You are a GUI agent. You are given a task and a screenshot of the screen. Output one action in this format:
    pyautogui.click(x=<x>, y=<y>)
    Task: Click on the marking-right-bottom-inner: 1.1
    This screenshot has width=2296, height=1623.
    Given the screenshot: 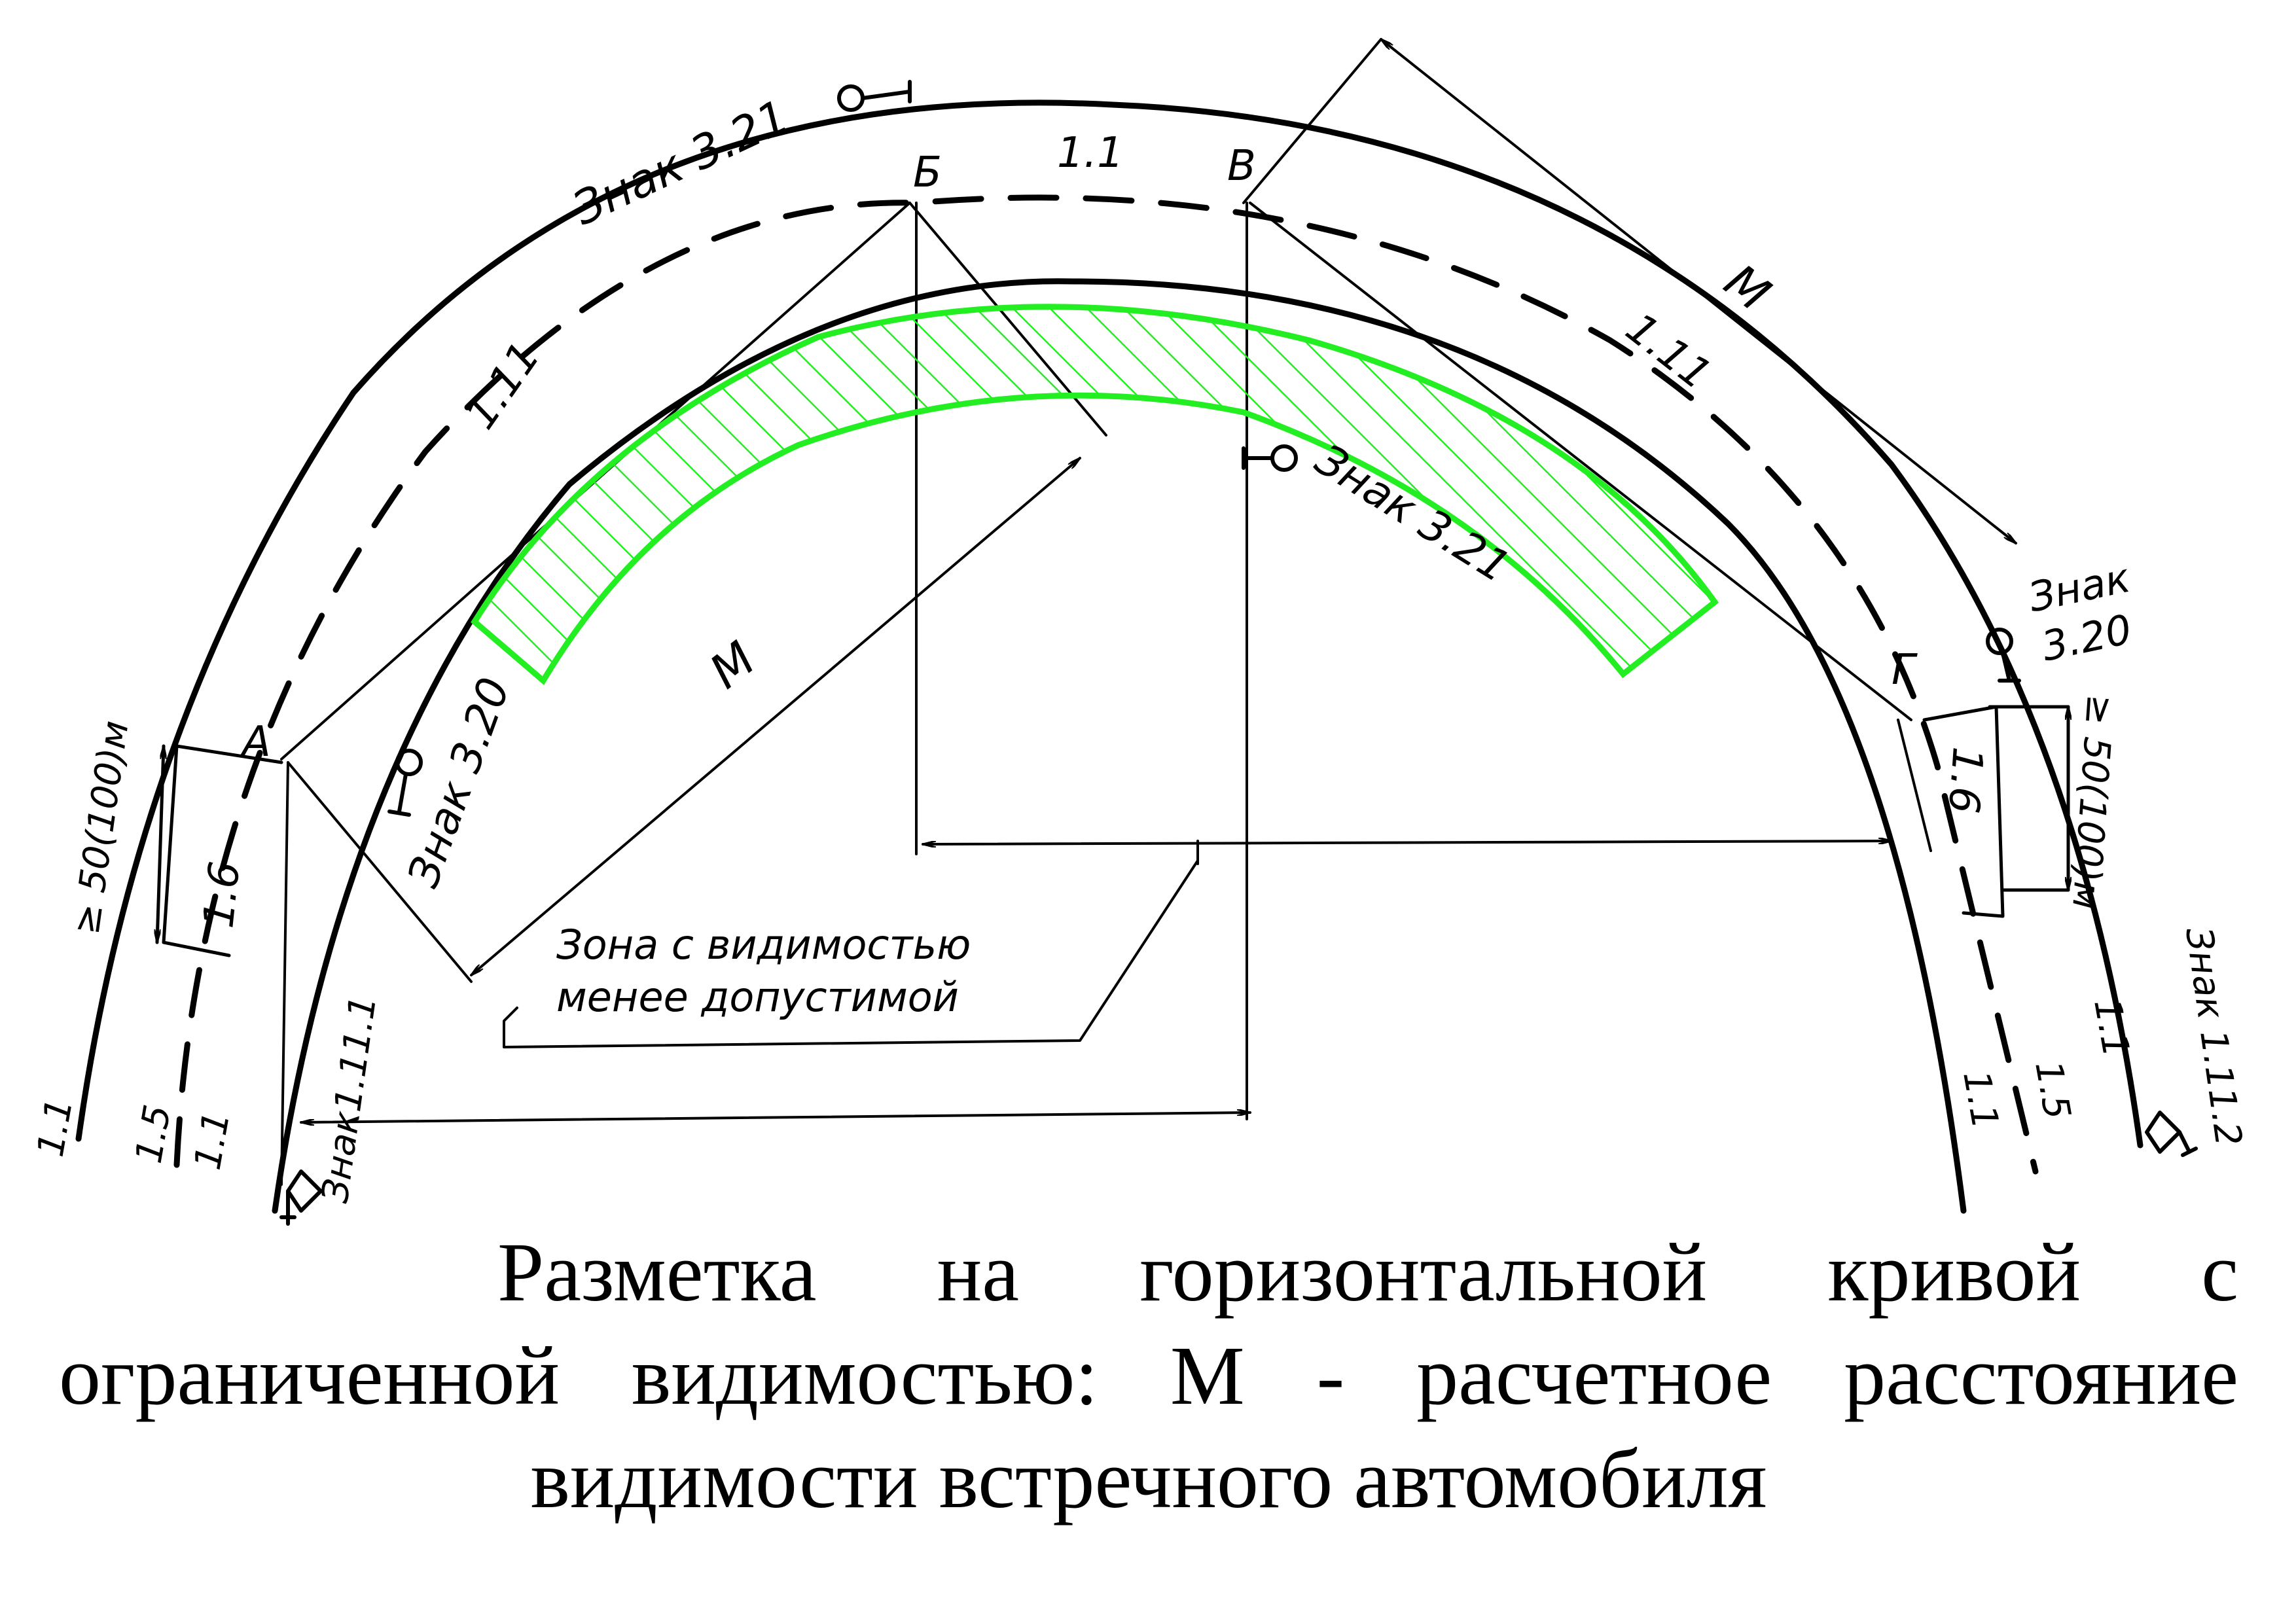 What is the action you would take?
    pyautogui.click(x=1980, y=1099)
    